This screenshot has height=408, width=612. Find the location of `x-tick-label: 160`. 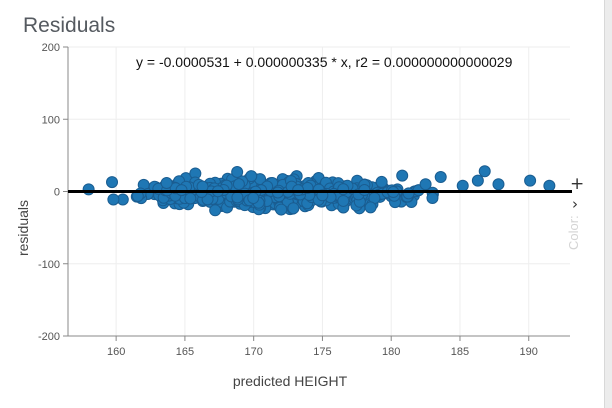

x-tick-label: 160 is located at coordinates (116, 352).